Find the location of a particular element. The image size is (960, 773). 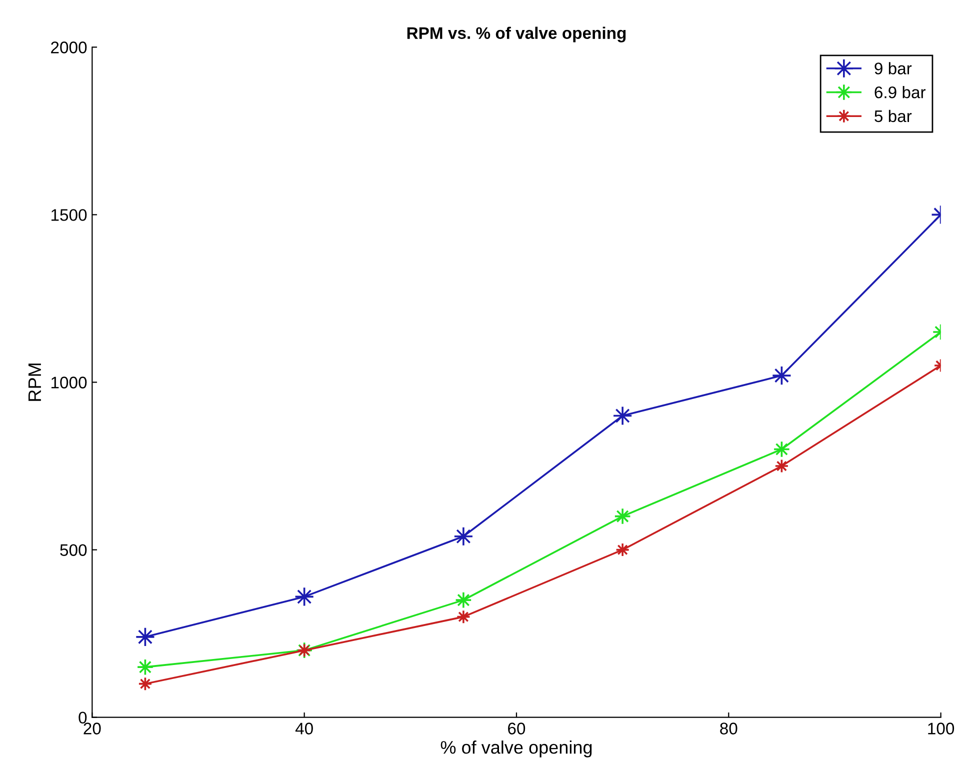

x-tick-label: 100 is located at coordinates (941, 728).